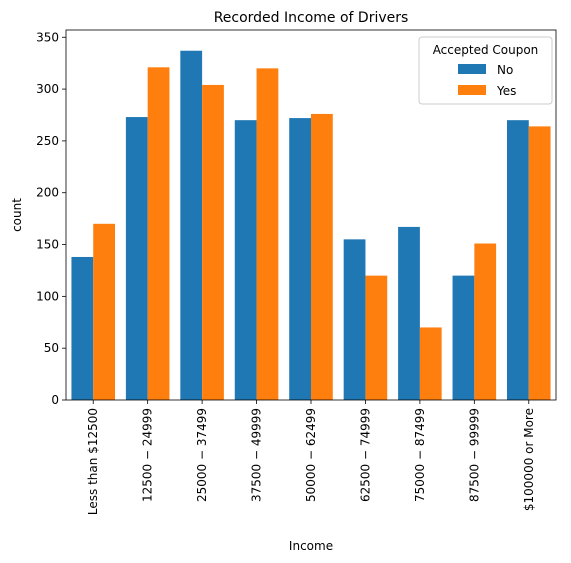 The width and height of the screenshot is (571, 563). What do you see at coordinates (47, 245) in the screenshot?
I see `y-tick-label: 150` at bounding box center [47, 245].